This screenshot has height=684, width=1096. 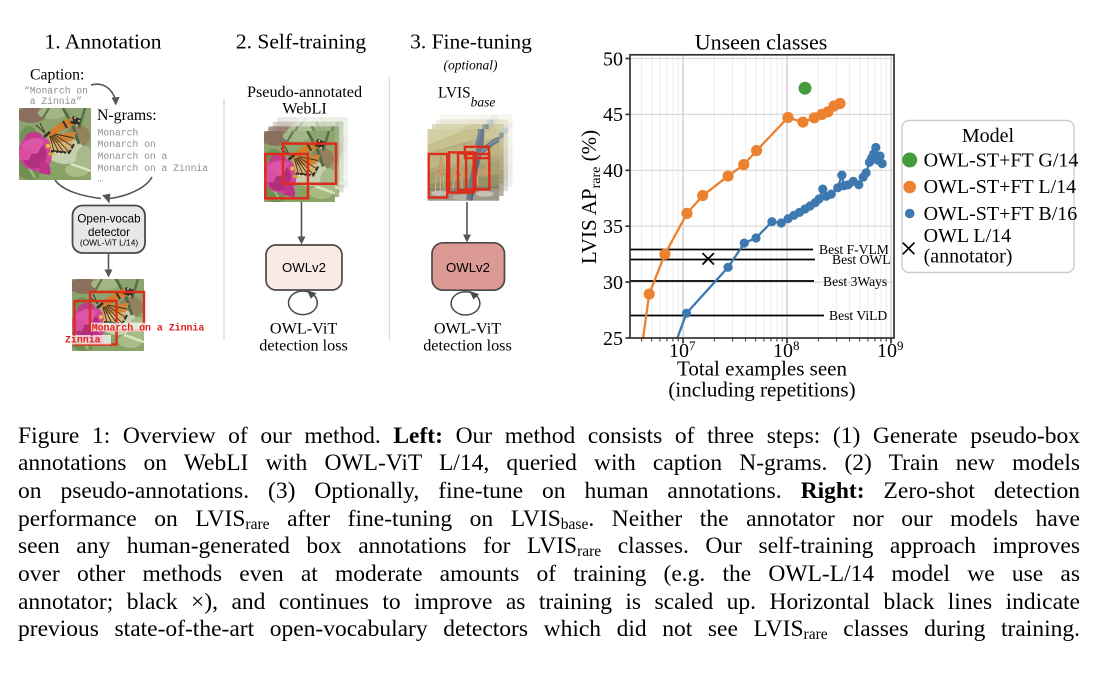 What do you see at coordinates (855, 281) in the screenshot?
I see `svg-text: Best 3Ways` at bounding box center [855, 281].